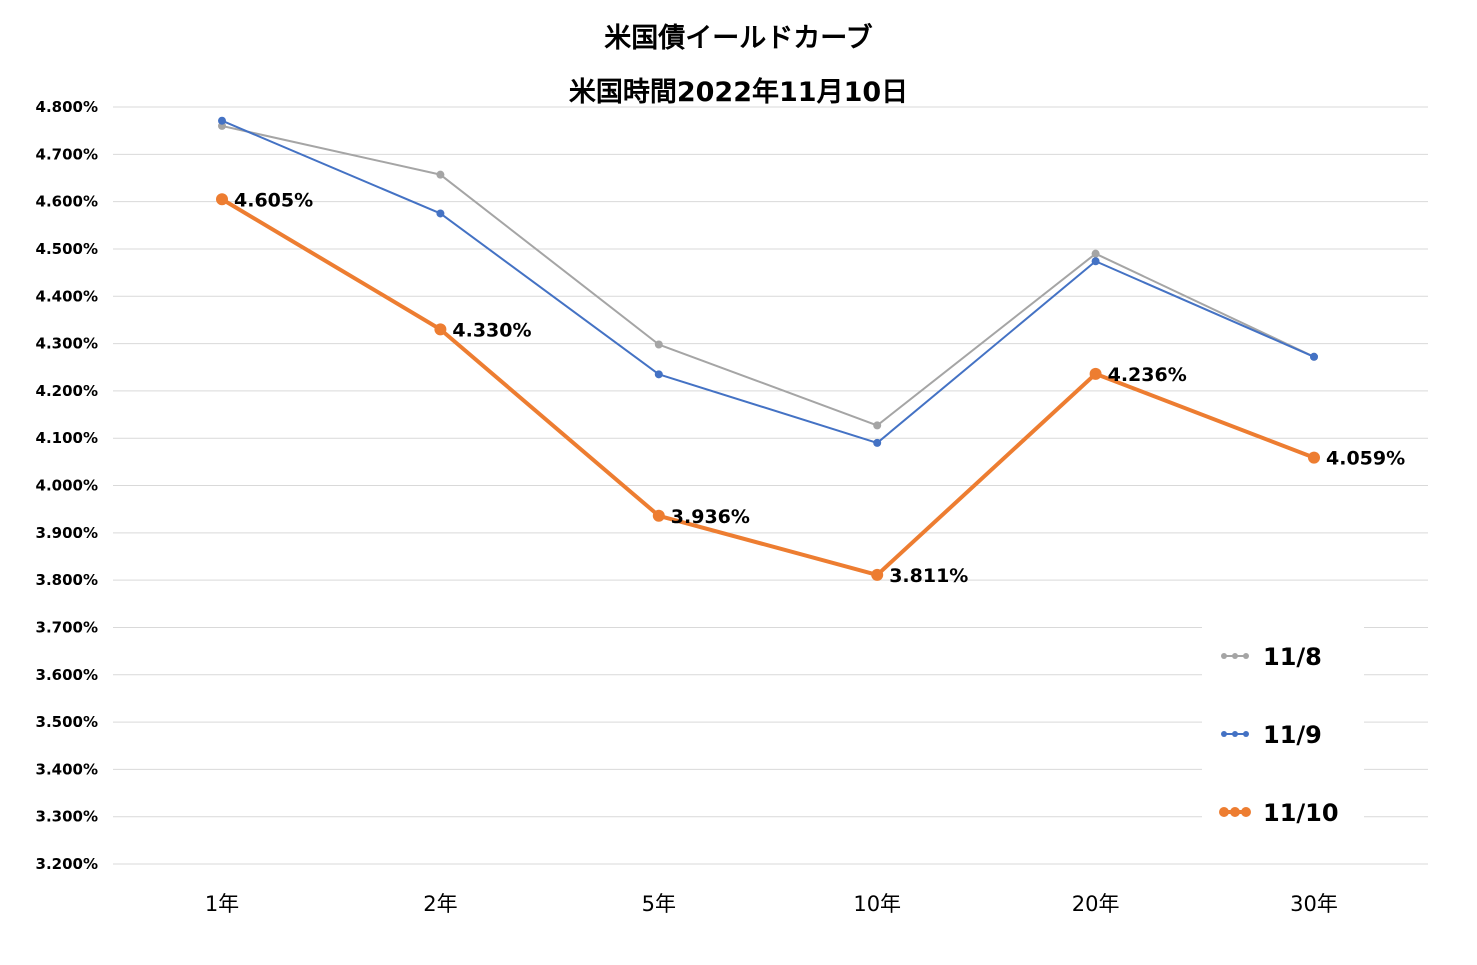  I want to click on y-tick-label: 3.700%, so click(67, 627).